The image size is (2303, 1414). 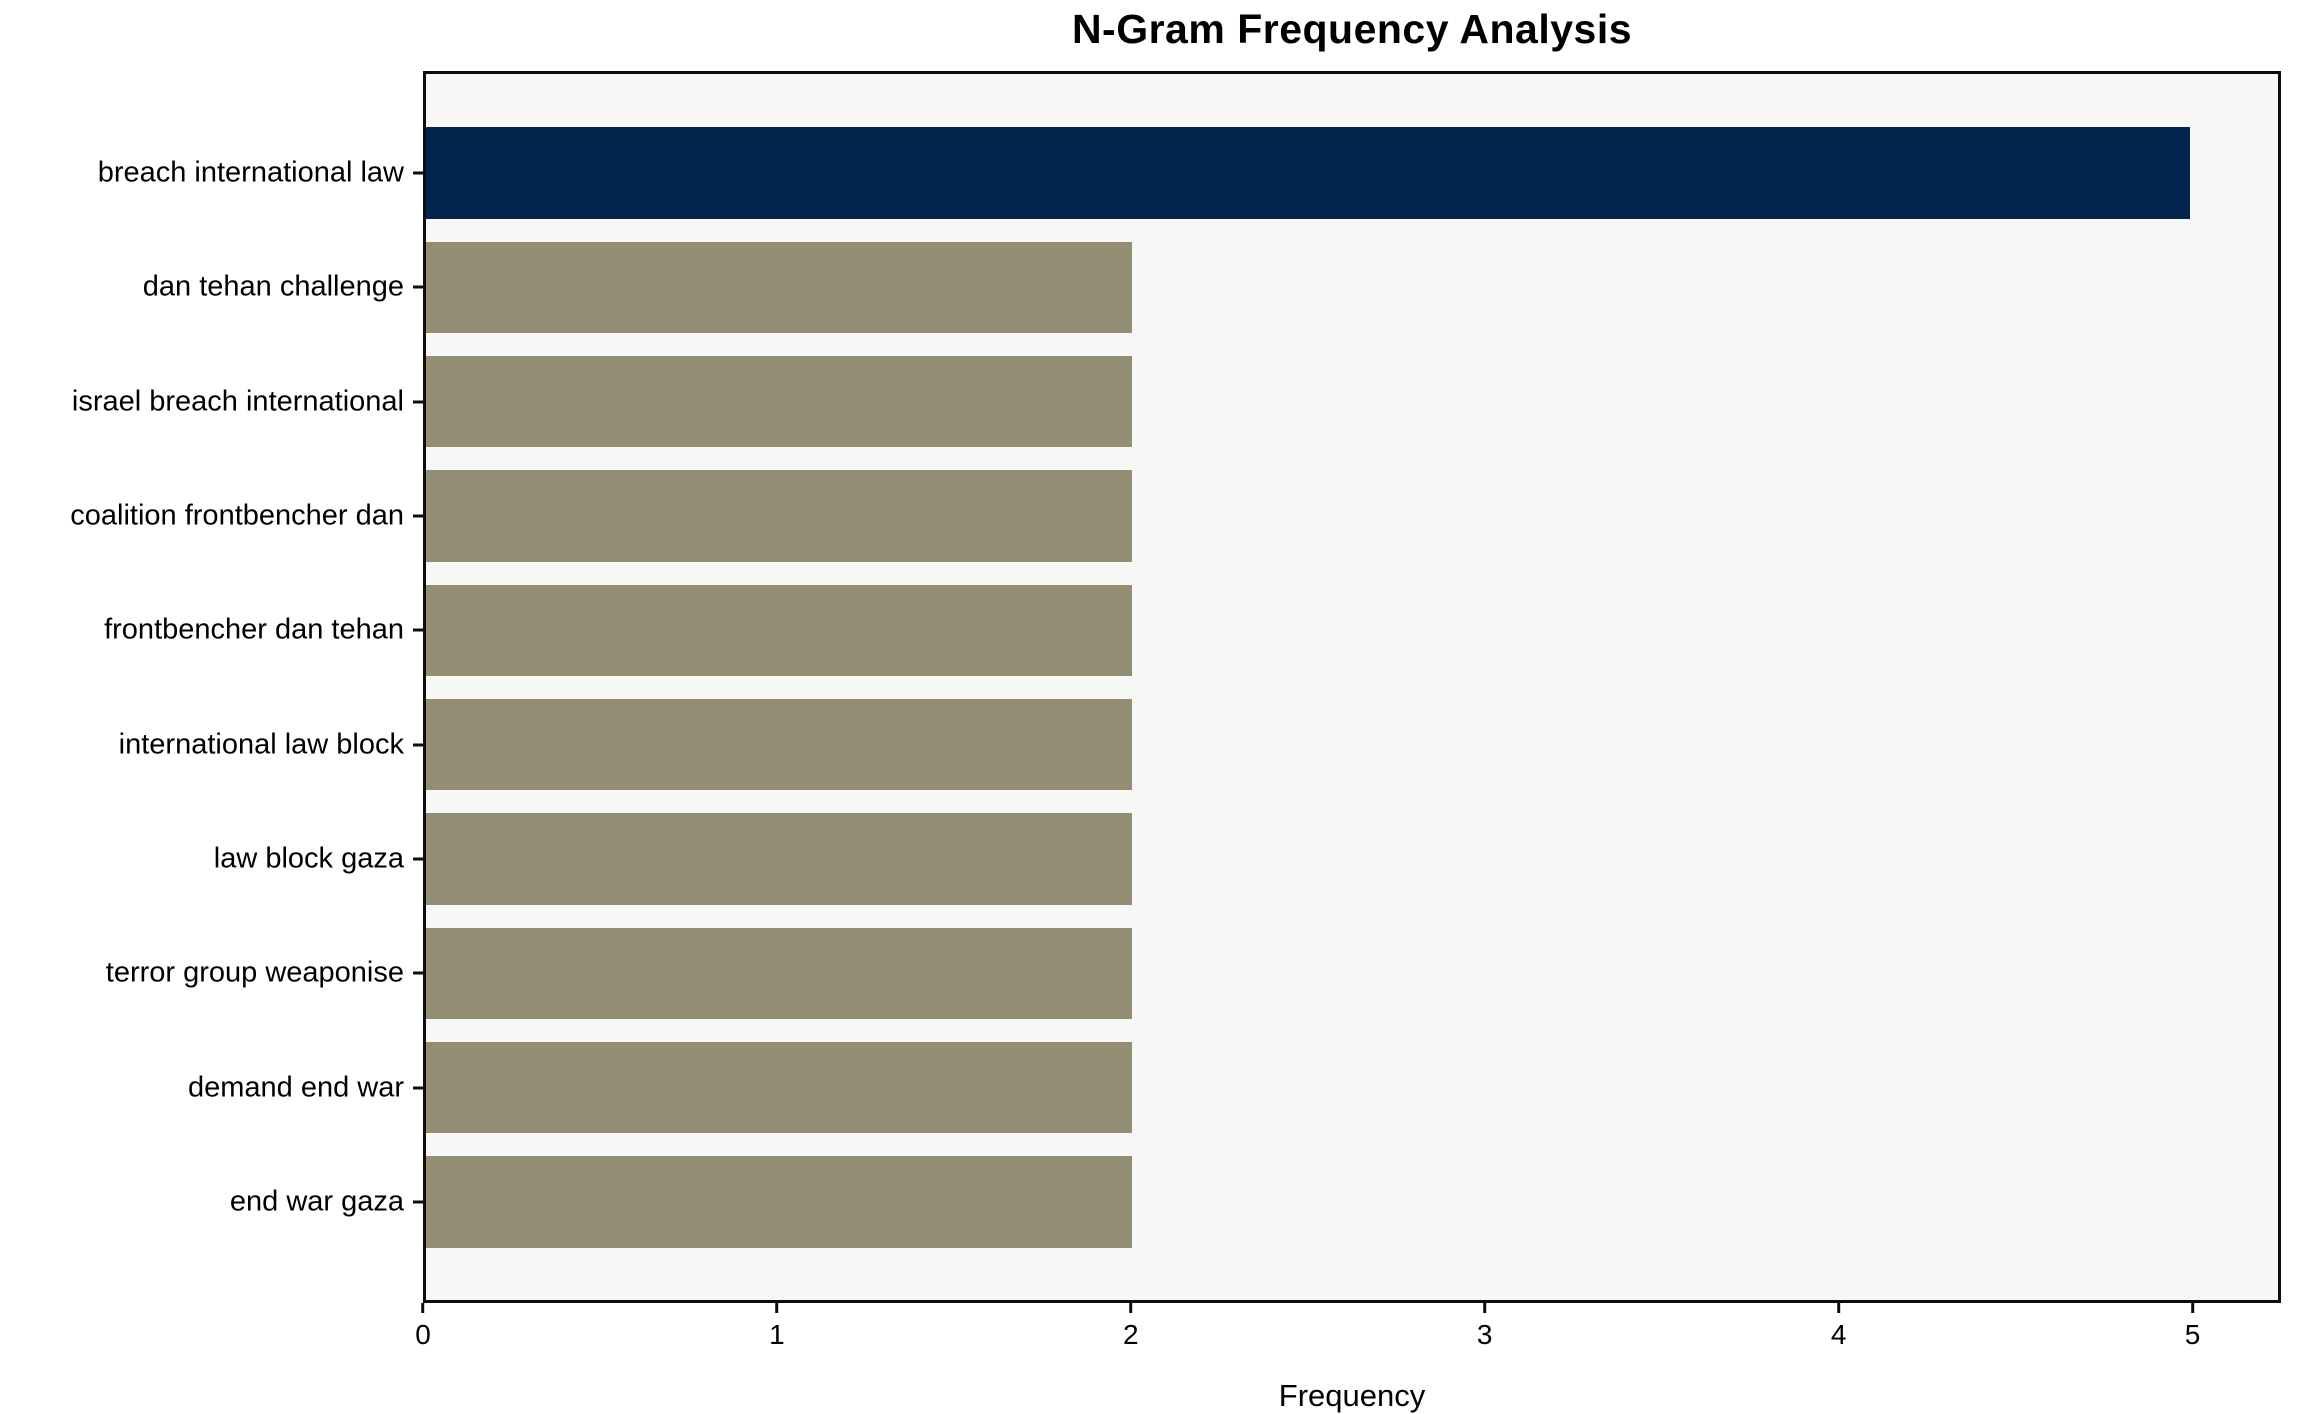 What do you see at coordinates (1246, 859) in the screenshot?
I see `bar-row: law block gaza` at bounding box center [1246, 859].